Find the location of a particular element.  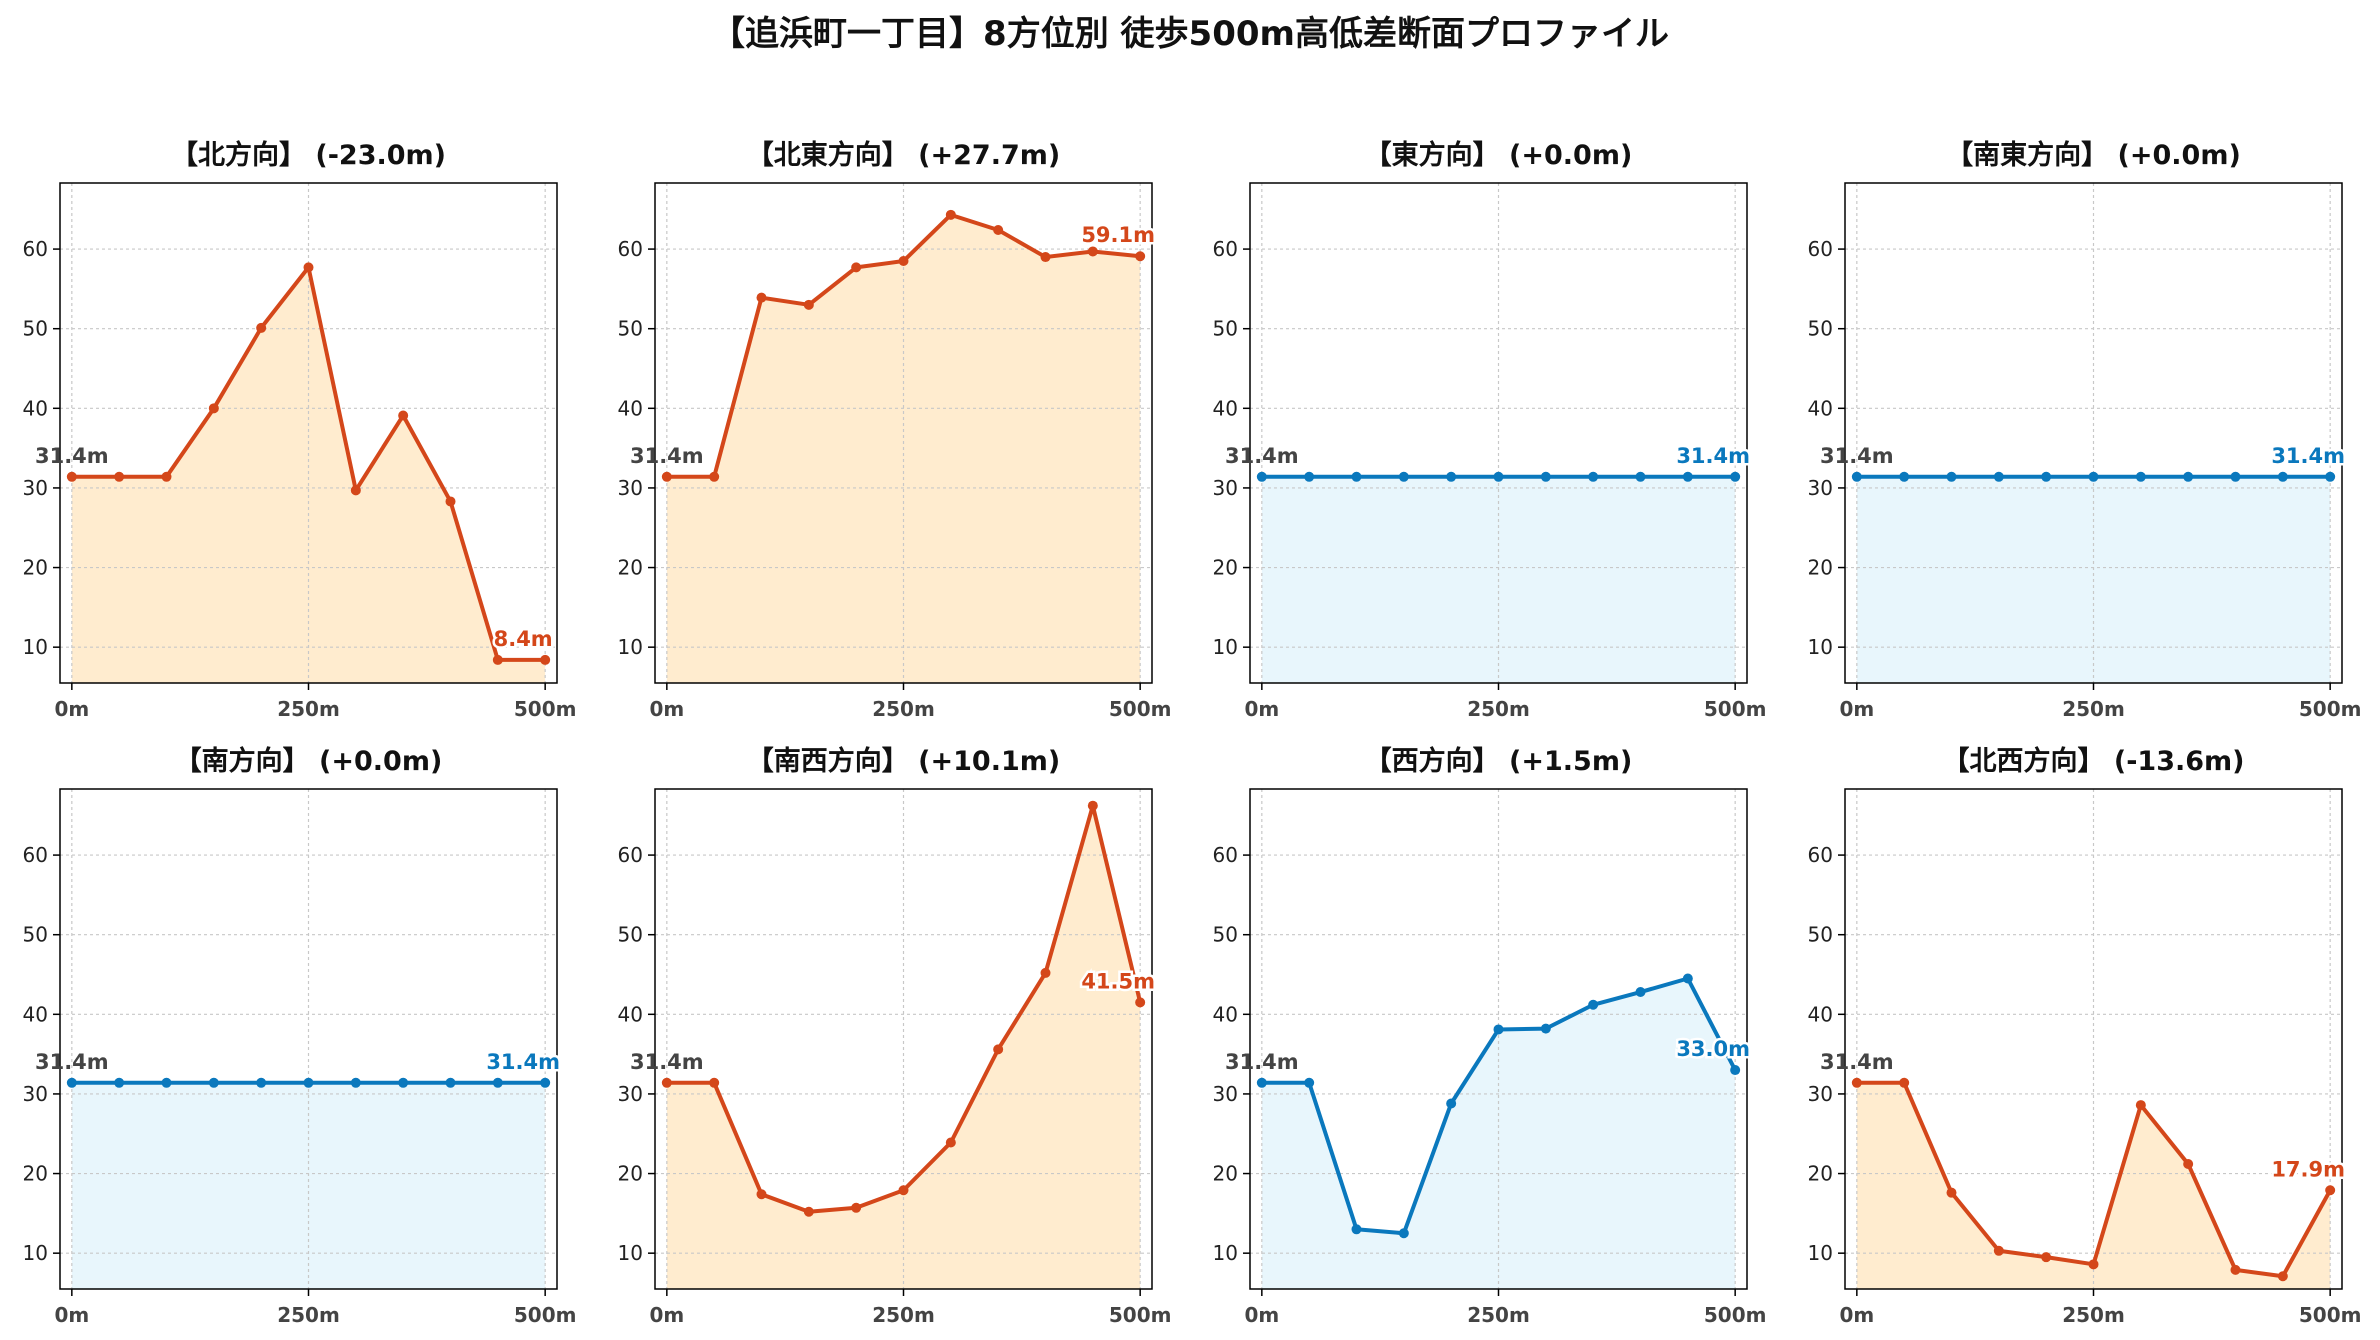

end-elevation-label: 33.0m is located at coordinates (1713, 1049).